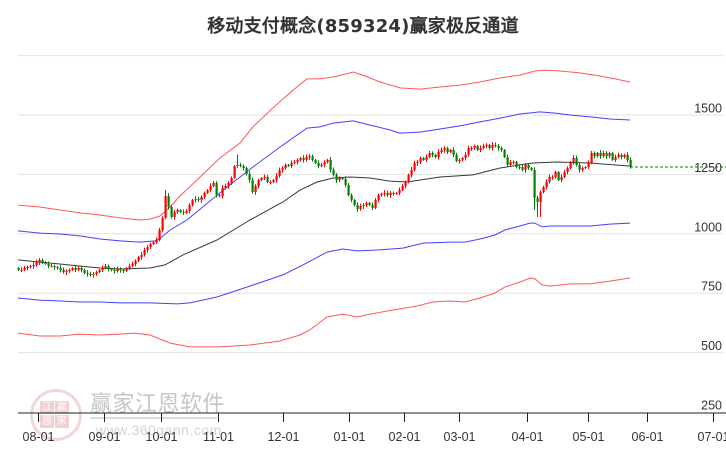  Describe the element at coordinates (105, 437) in the screenshot. I see `x-tick-label: 09-01` at that location.